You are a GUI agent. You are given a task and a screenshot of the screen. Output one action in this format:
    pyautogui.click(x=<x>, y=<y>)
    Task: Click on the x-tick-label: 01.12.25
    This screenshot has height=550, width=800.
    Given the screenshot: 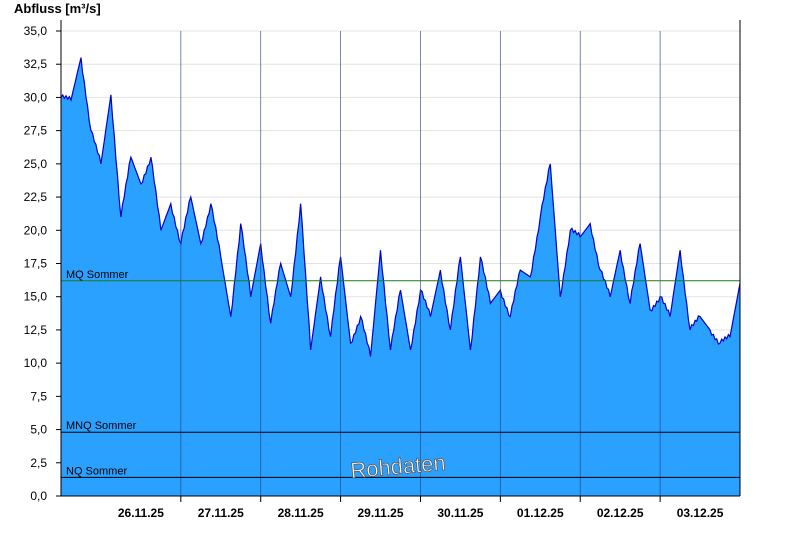 What is the action you would take?
    pyautogui.click(x=540, y=513)
    